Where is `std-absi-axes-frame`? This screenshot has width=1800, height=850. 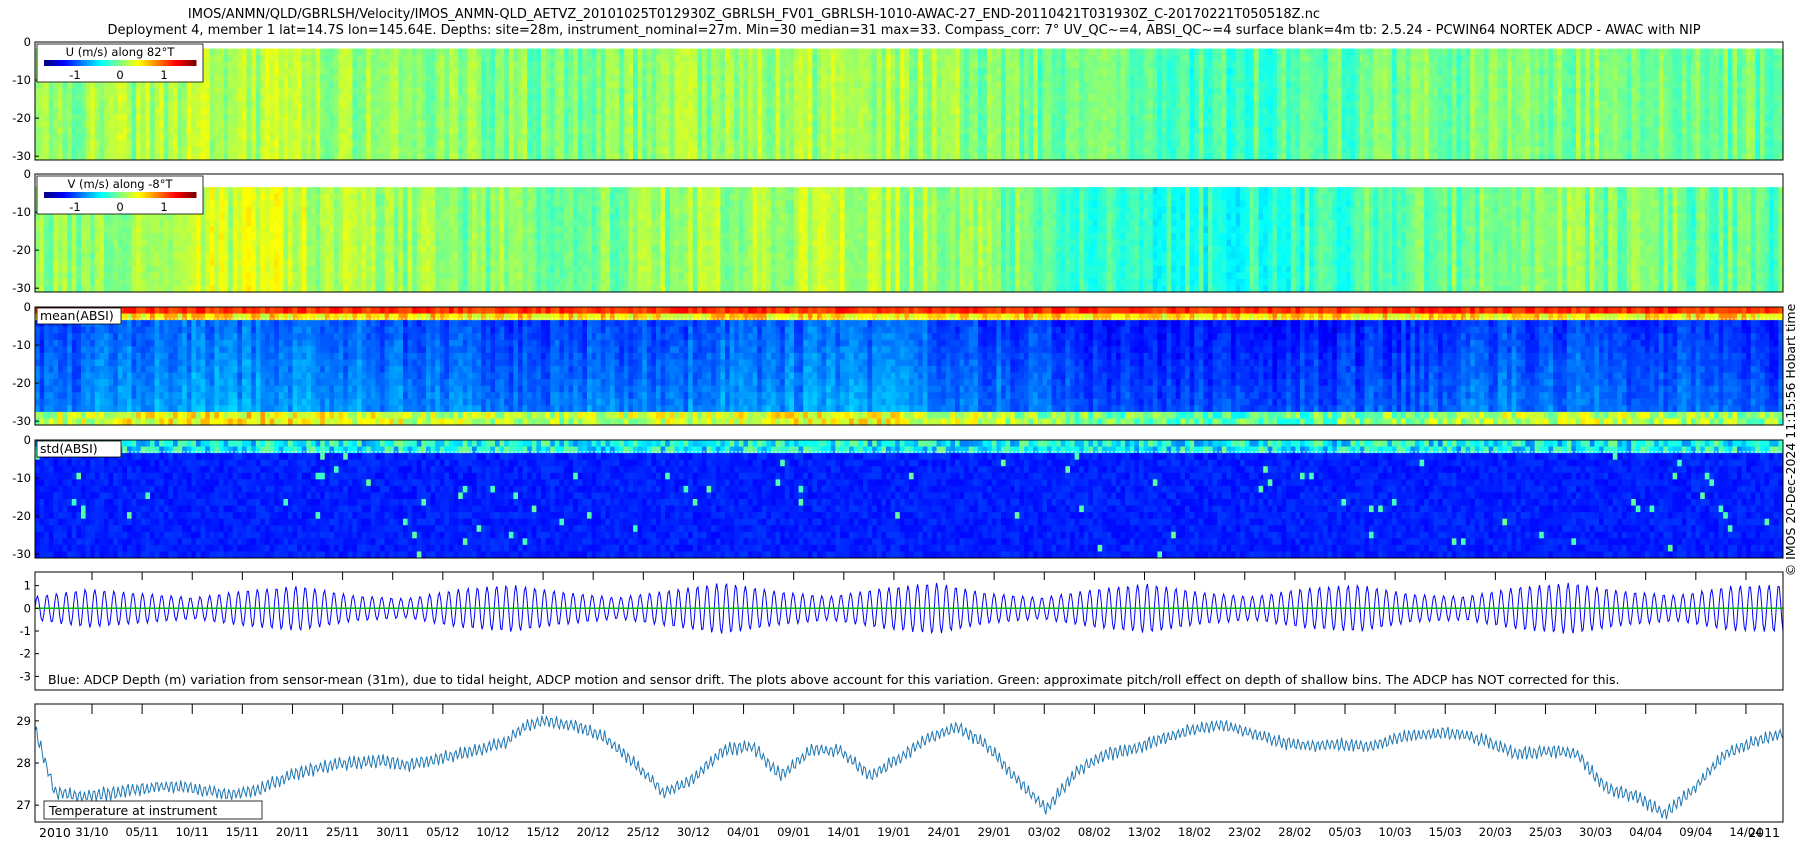 std-absi-axes-frame is located at coordinates (909, 499).